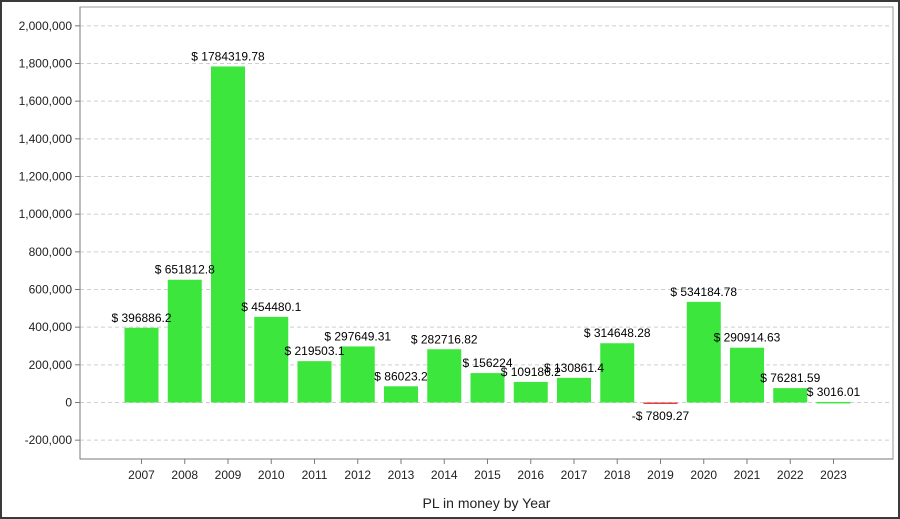  I want to click on x-tick-label-2007: 2007, so click(141, 475).